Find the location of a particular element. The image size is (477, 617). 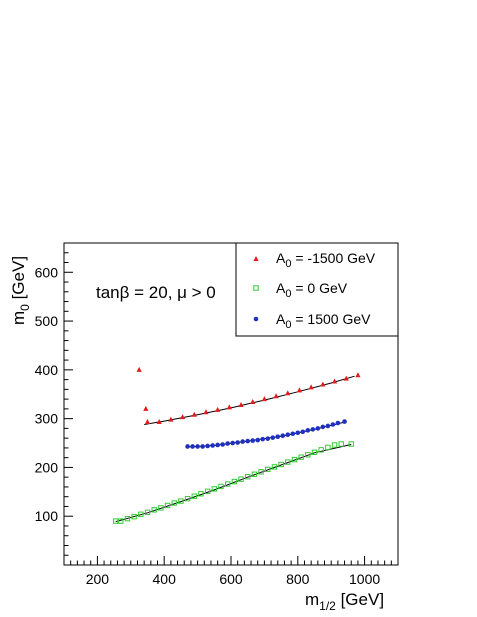

y-axis-title-main: m is located at coordinates (18, 318).